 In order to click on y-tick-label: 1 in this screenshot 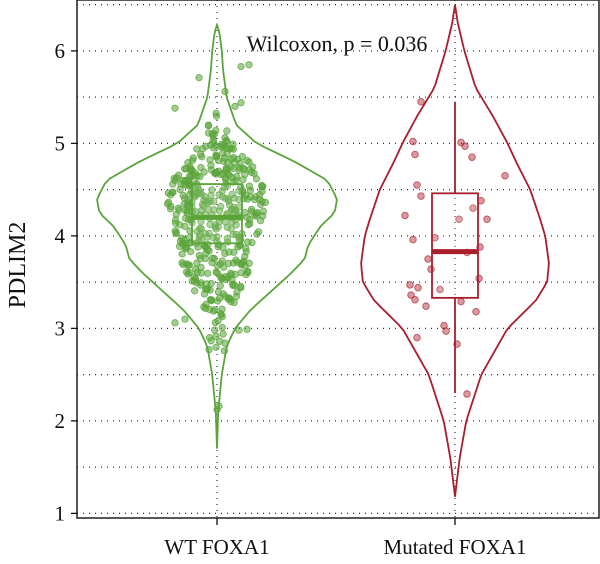, I will do `click(60, 513)`.